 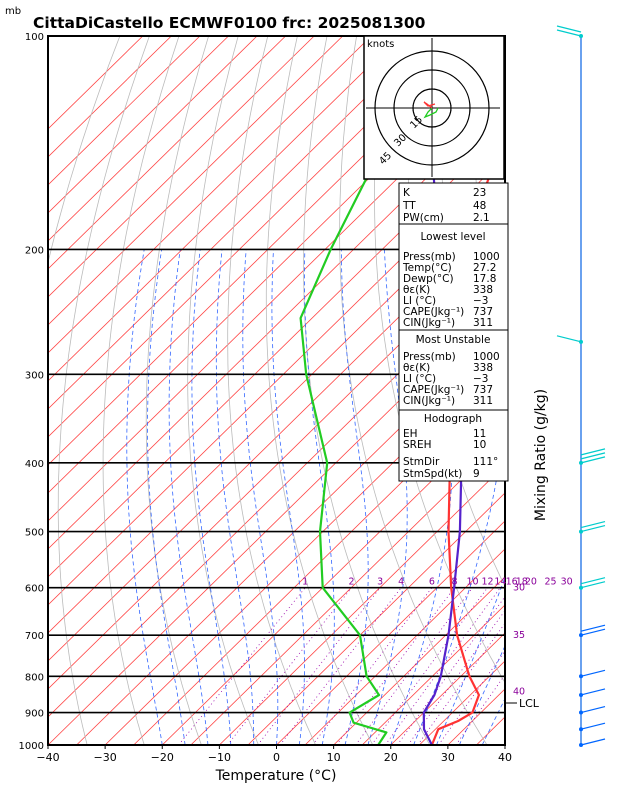 What do you see at coordinates (429, 401) in the screenshot?
I see `mu-cin-name: CIN(Jkg⁻¹)` at bounding box center [429, 401].